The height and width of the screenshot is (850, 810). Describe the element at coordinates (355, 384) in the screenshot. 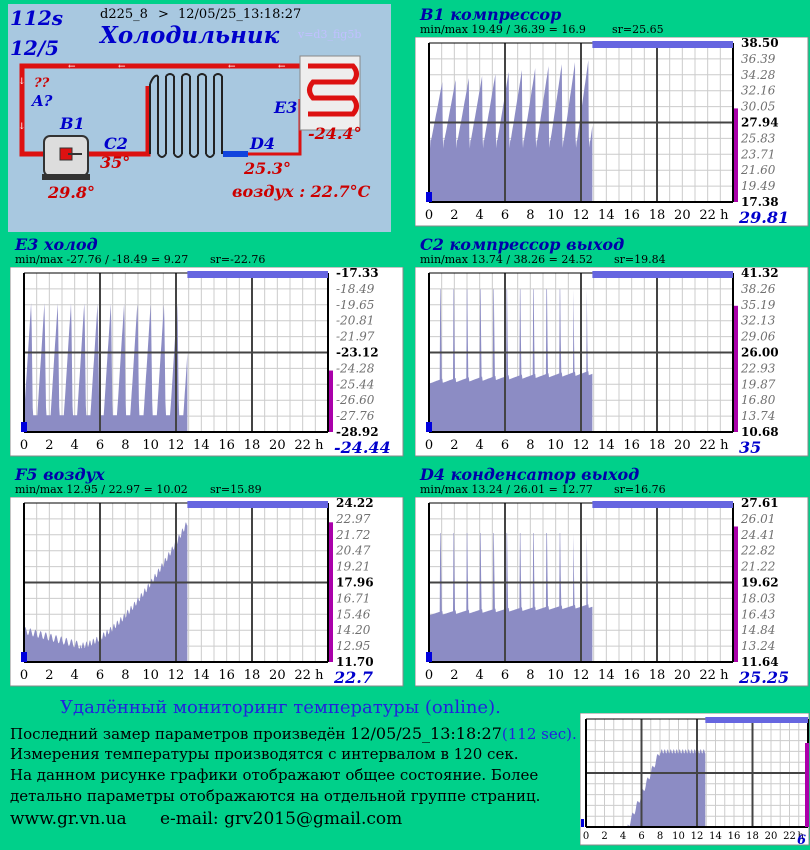

I see `y-tick-label: -25.44` at that location.